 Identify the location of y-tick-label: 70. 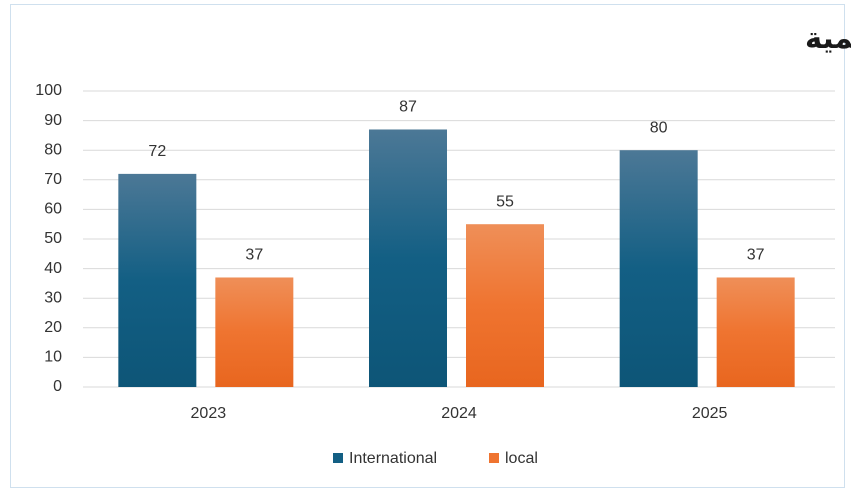
(53, 179).